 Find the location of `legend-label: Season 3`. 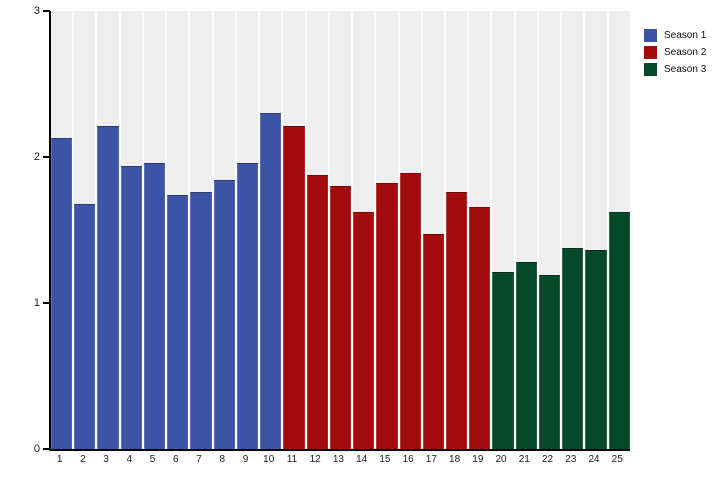

legend-label: Season 3 is located at coordinates (685, 69).